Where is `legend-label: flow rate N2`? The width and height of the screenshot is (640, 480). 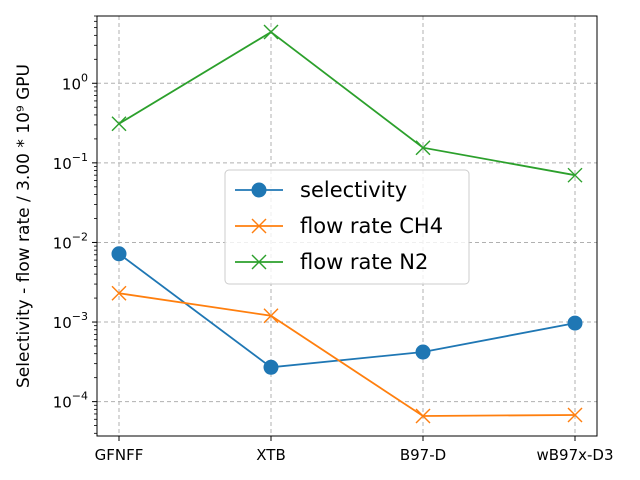 legend-label: flow rate N2 is located at coordinates (364, 262).